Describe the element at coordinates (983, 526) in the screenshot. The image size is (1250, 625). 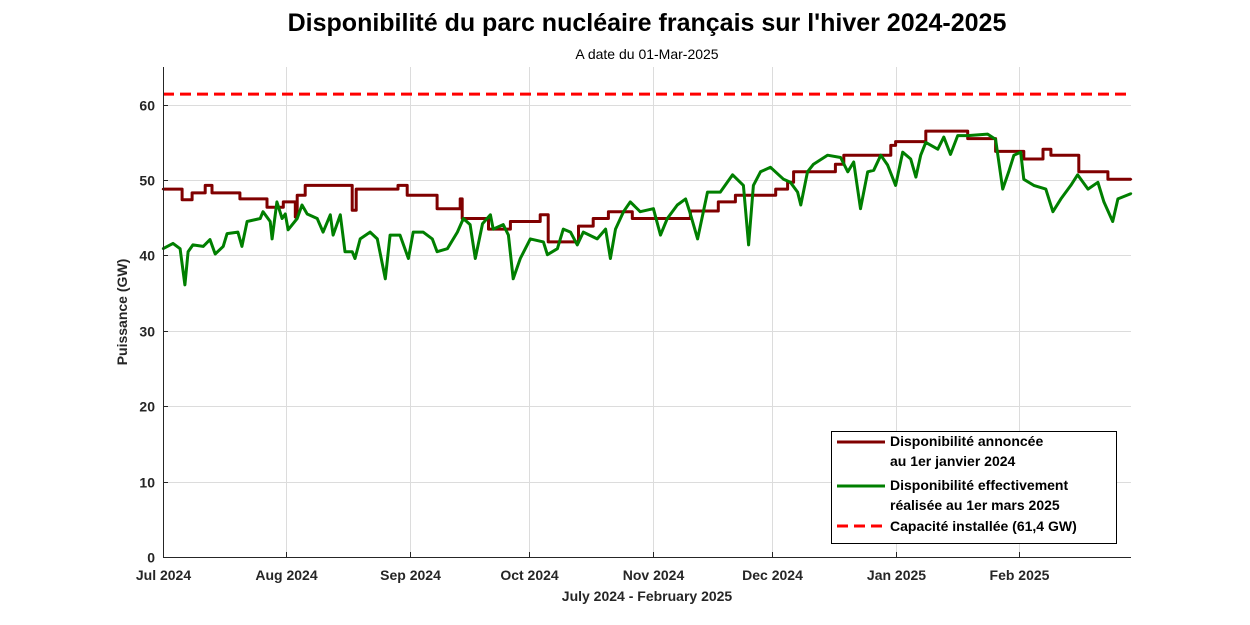
I see `legend-label-installed: Capacité installée (61,4 GW)` at that location.